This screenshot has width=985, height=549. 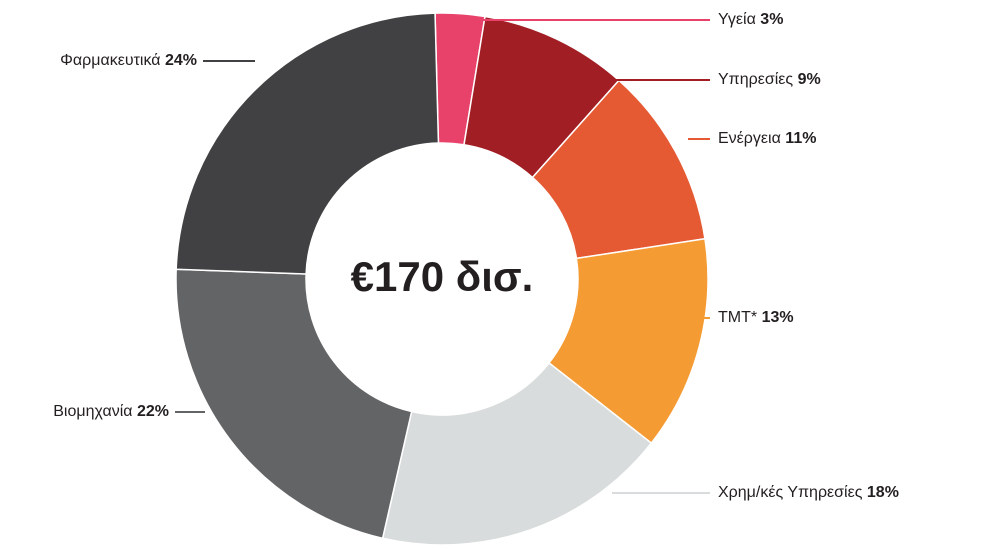 I want to click on slice-label: Χρημ/κές Υπηρεσίες 18%, so click(x=808, y=492).